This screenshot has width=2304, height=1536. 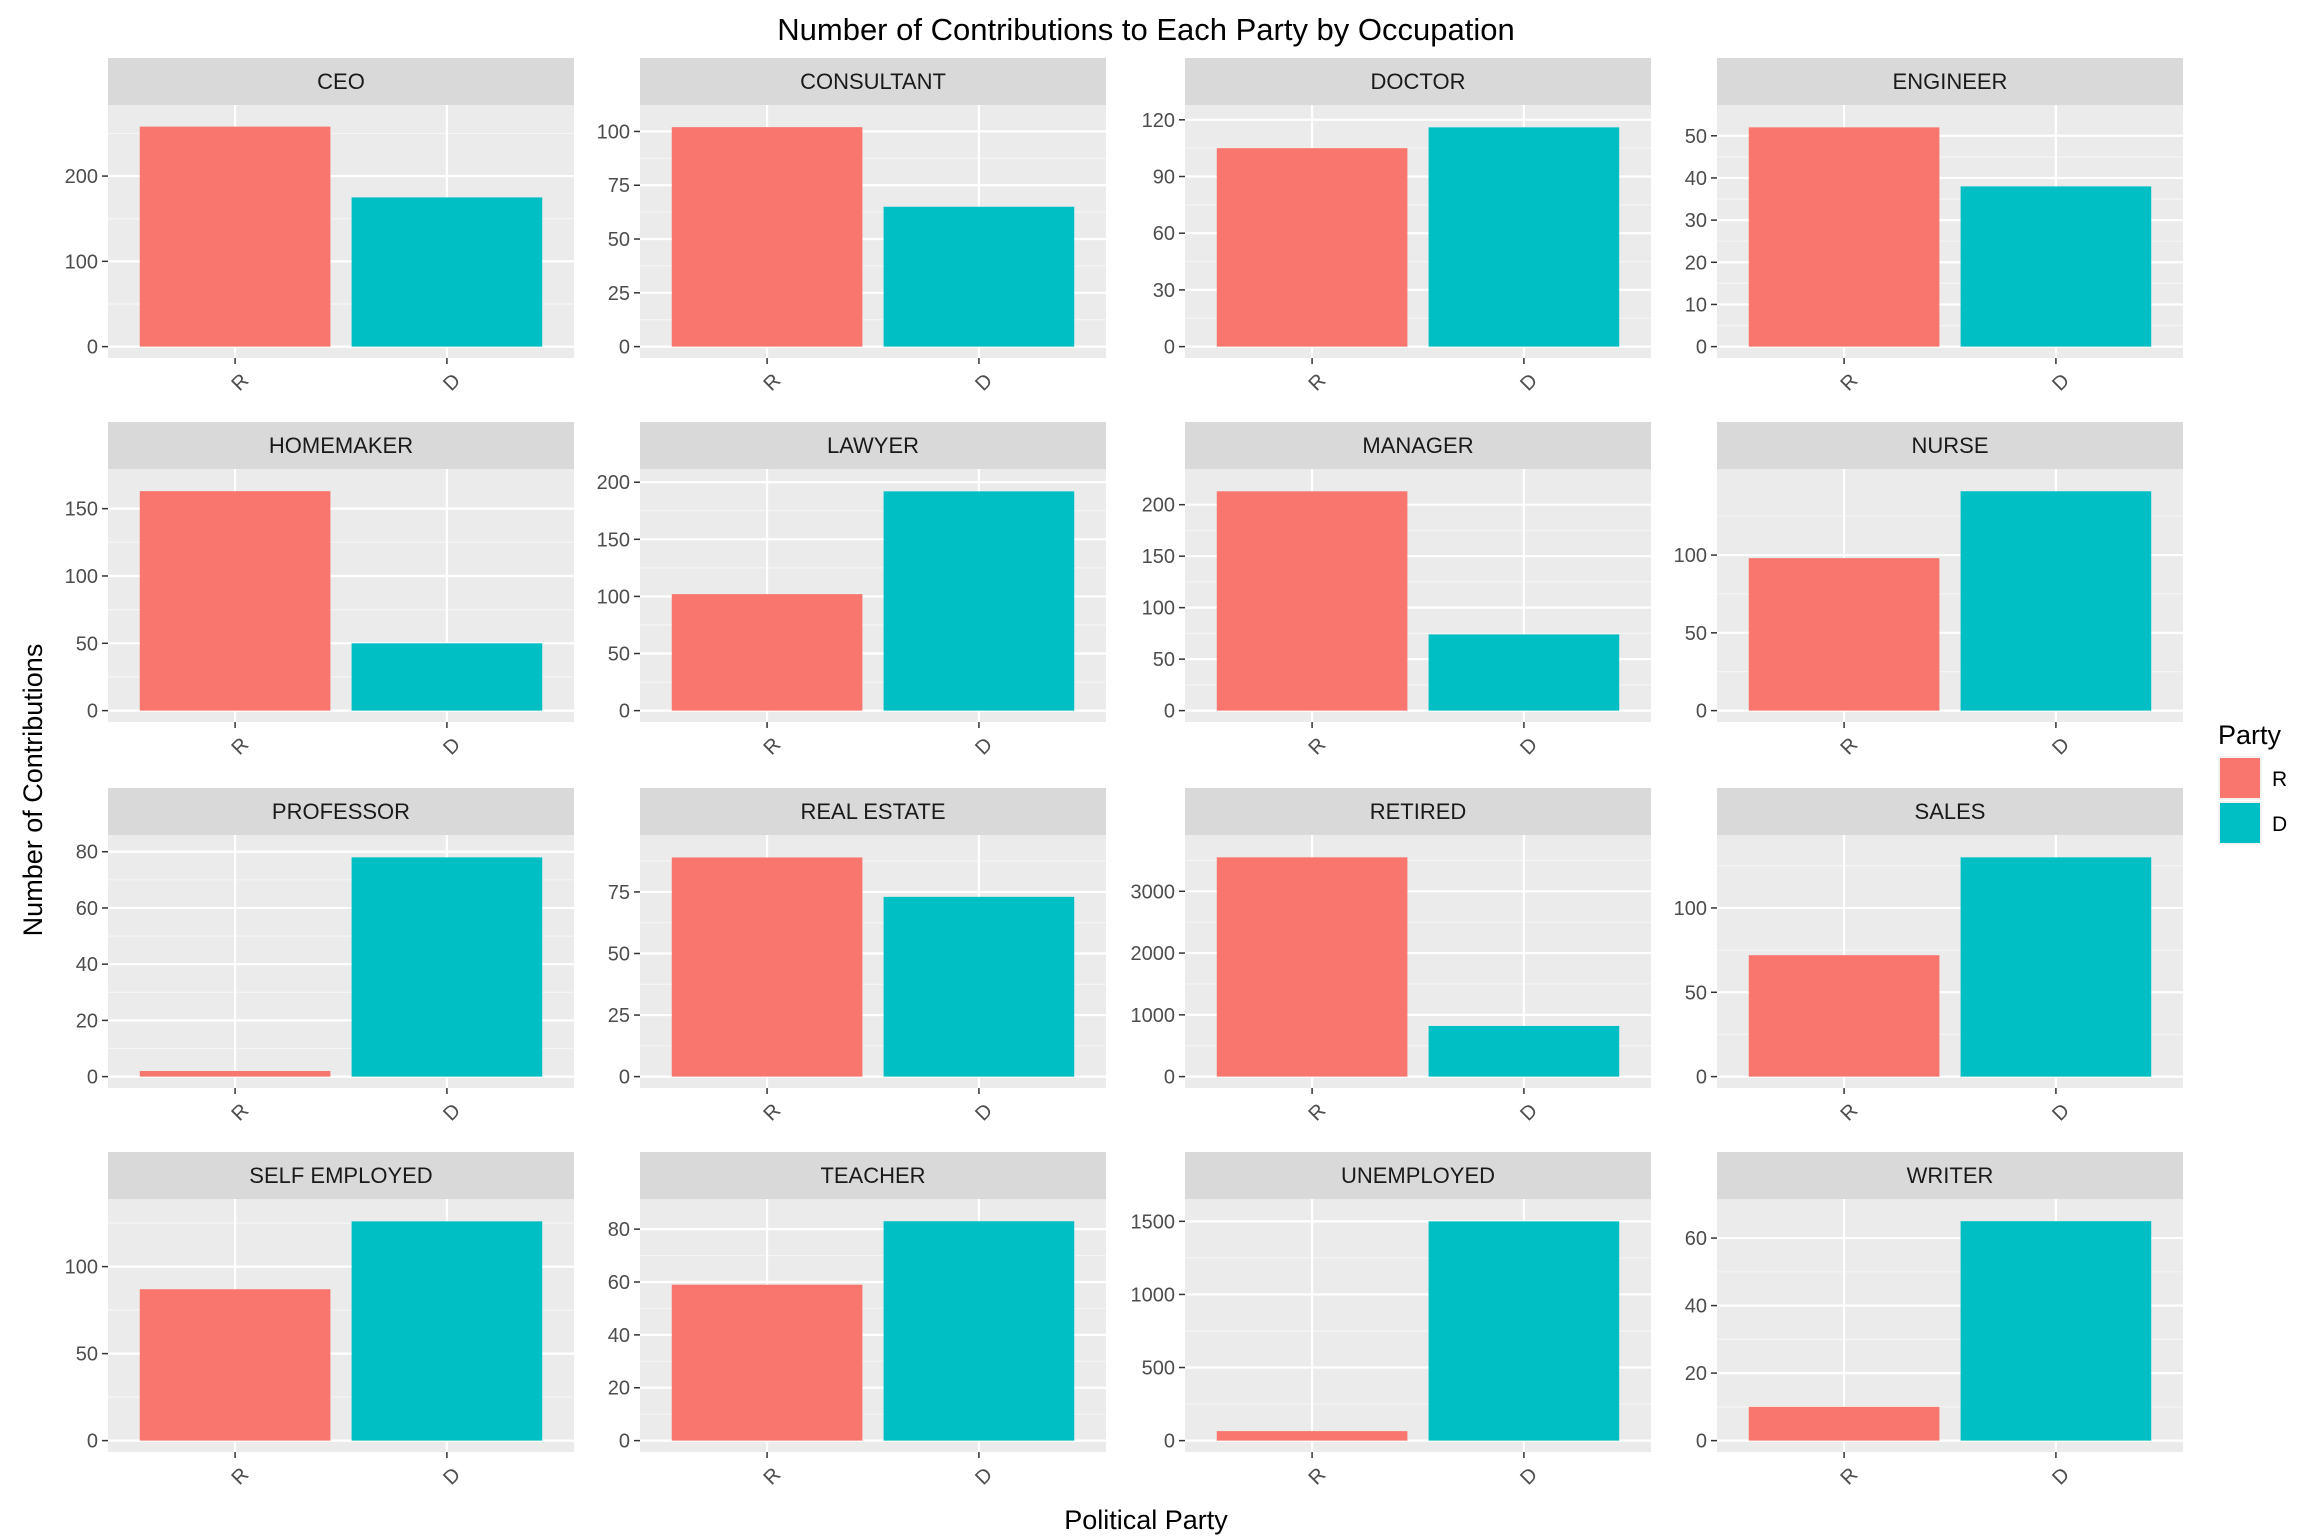 What do you see at coordinates (1153, 892) in the screenshot?
I see `y-tick-label: 3000` at bounding box center [1153, 892].